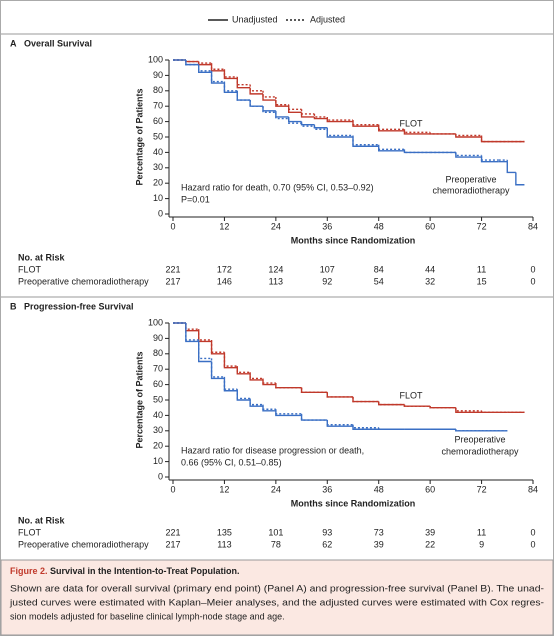 Image resolution: width=554 pixels, height=636 pixels. What do you see at coordinates (172, 532) in the screenshot?
I see `risk-count: 221` at bounding box center [172, 532].